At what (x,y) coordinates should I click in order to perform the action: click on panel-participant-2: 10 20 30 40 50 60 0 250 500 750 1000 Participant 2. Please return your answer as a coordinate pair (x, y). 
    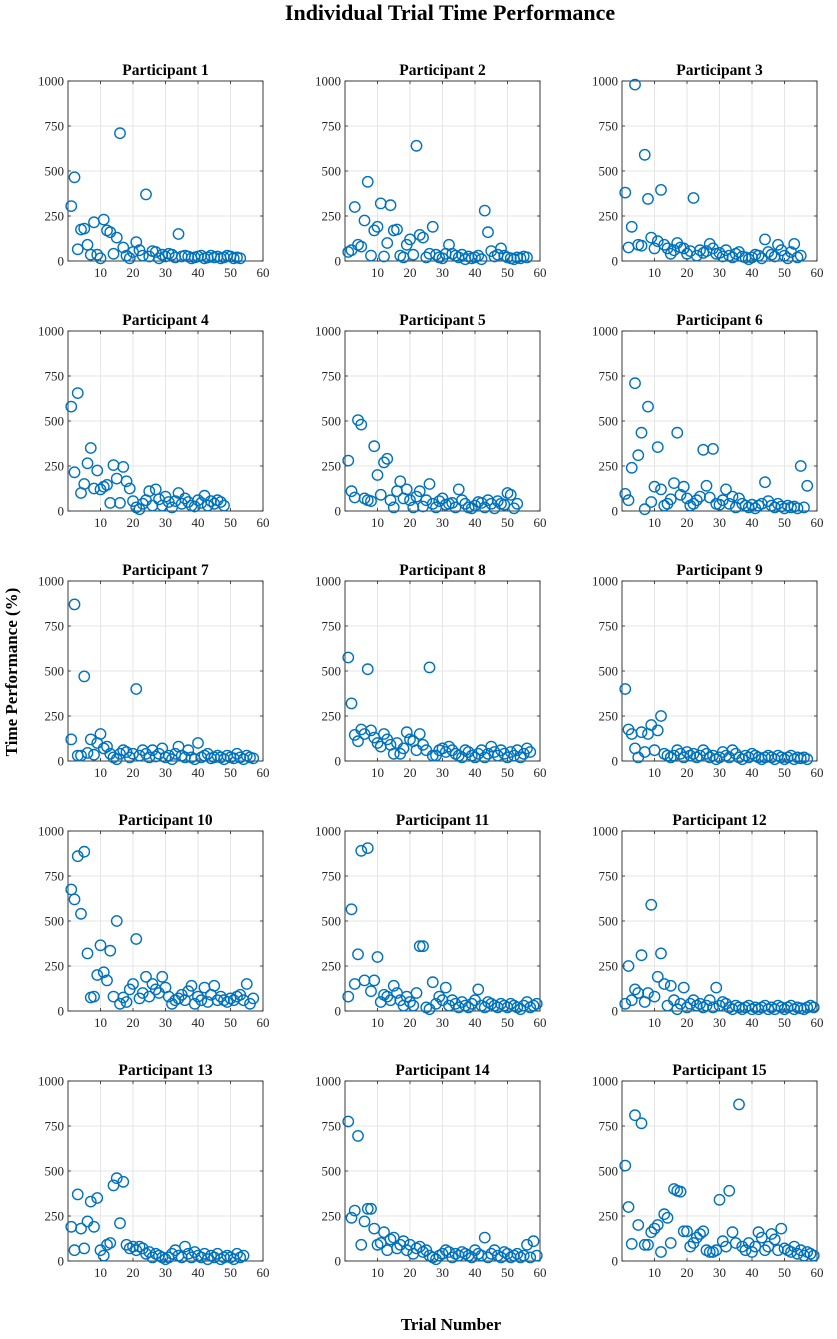
    Looking at the image, I should click on (431, 171).